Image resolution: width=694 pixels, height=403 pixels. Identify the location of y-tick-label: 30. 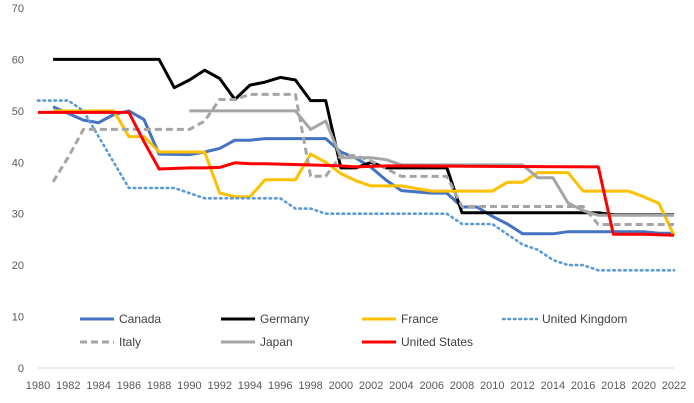
(18, 215).